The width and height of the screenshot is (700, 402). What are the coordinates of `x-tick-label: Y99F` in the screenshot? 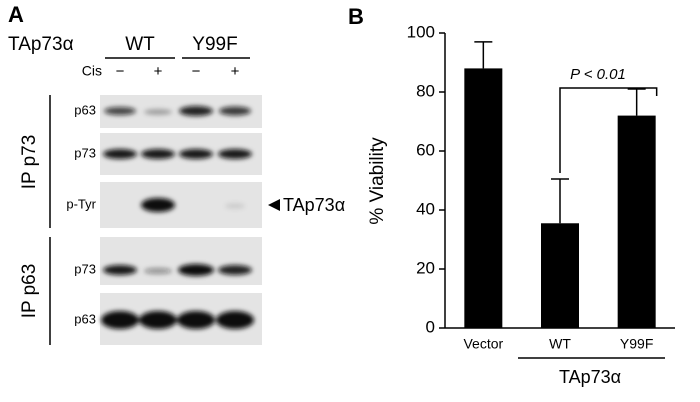 It's located at (636, 344).